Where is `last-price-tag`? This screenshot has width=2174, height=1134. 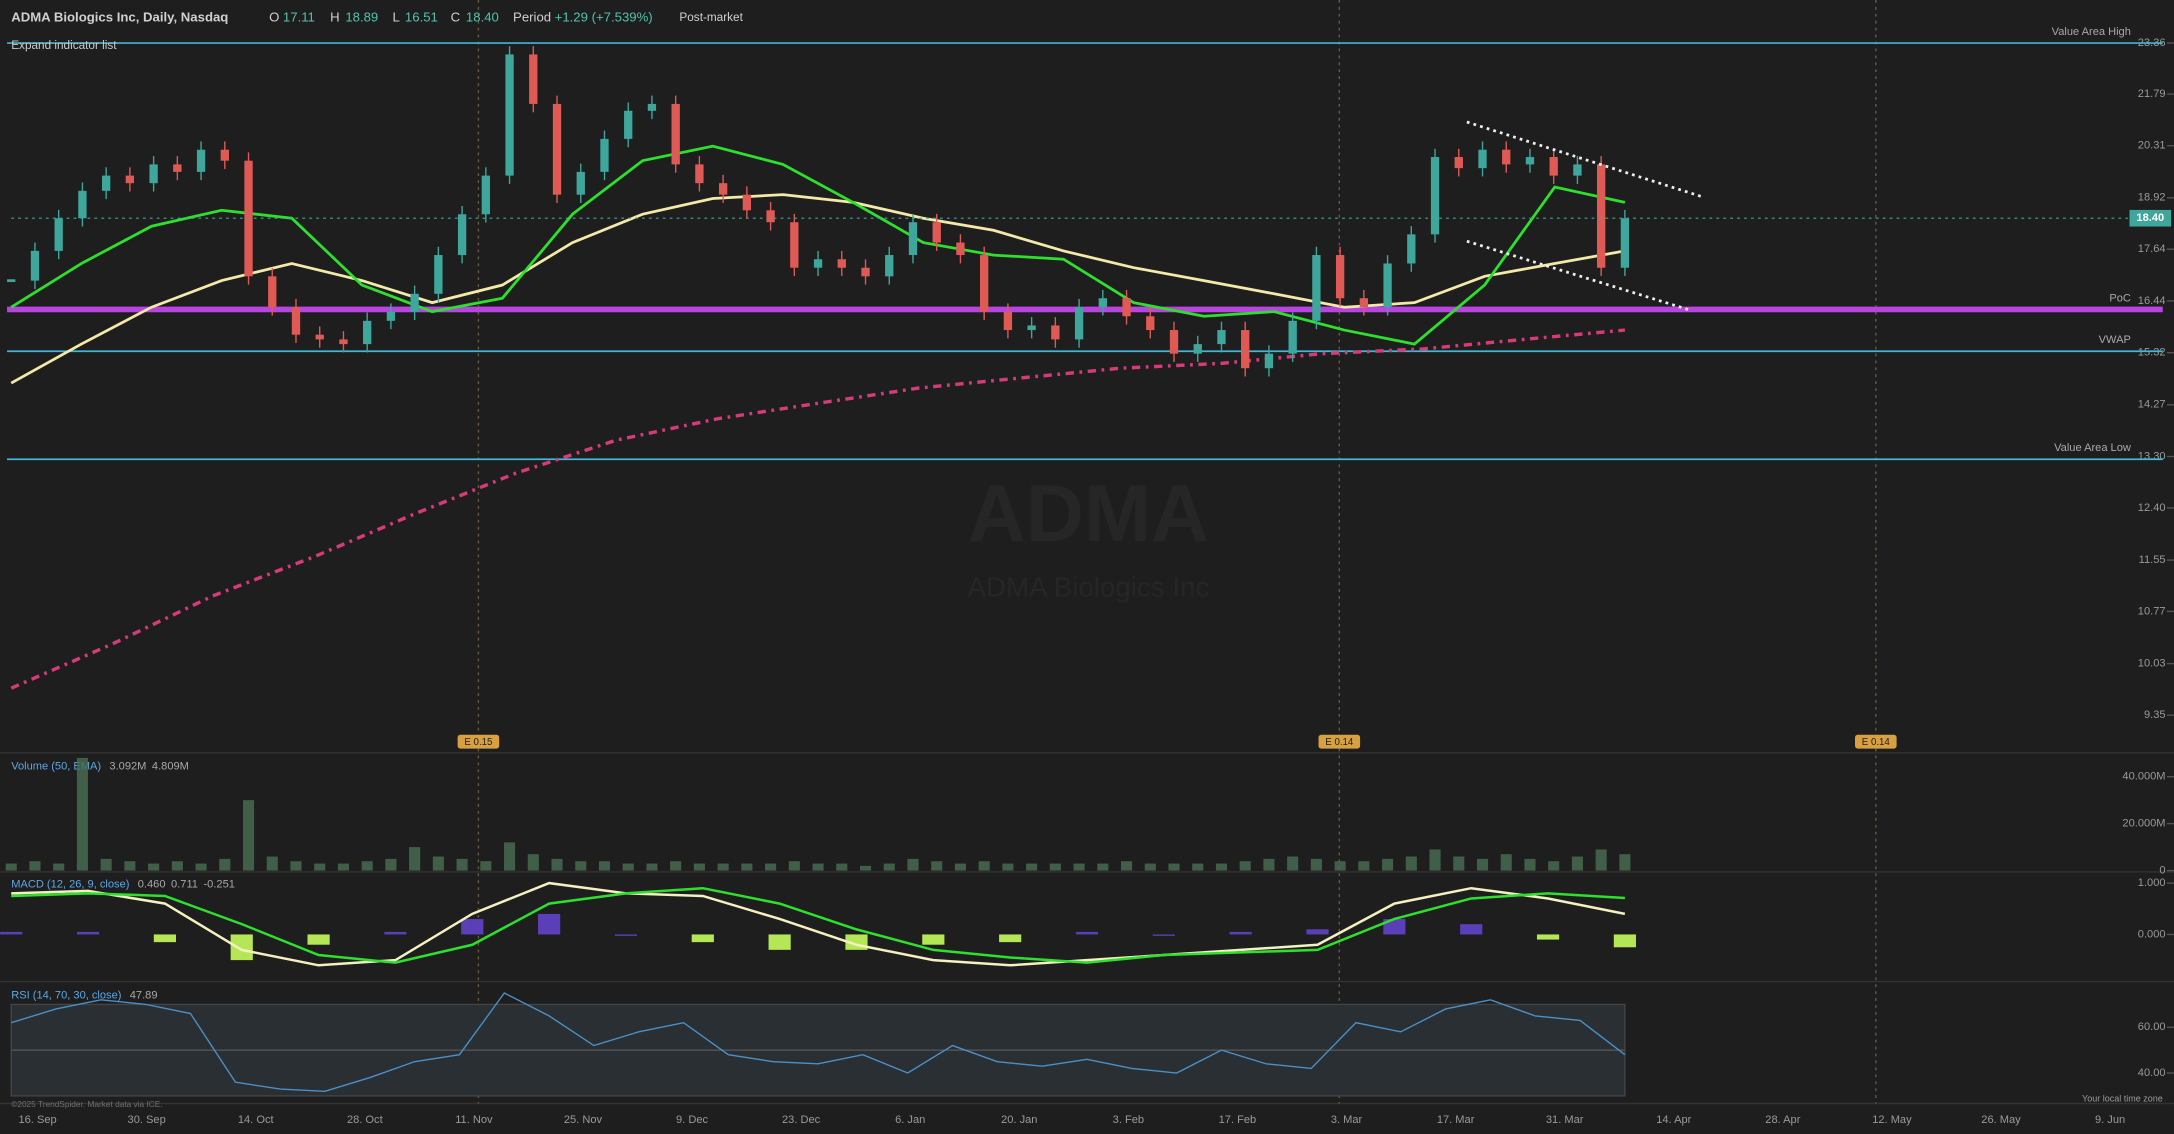 last-price-tag is located at coordinates (2150, 218).